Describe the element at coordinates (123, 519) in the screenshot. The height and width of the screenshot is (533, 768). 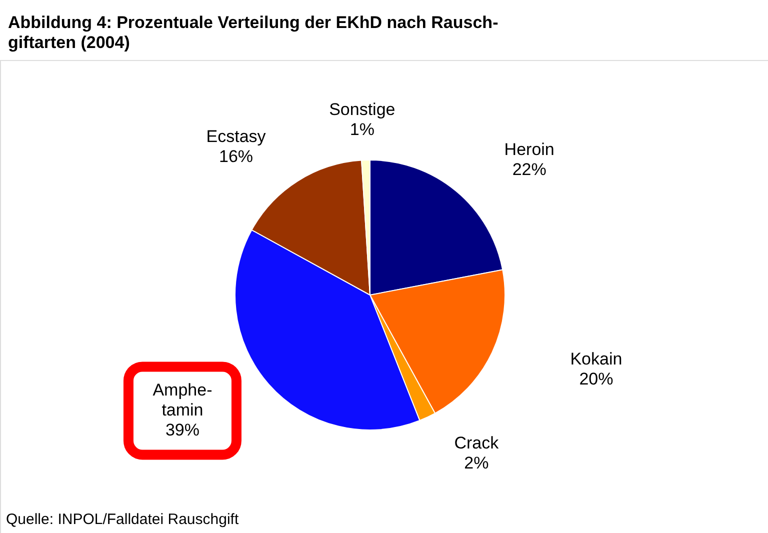
I see `source-note: Quelle: INPOL/Falldatei Rauschgift` at that location.